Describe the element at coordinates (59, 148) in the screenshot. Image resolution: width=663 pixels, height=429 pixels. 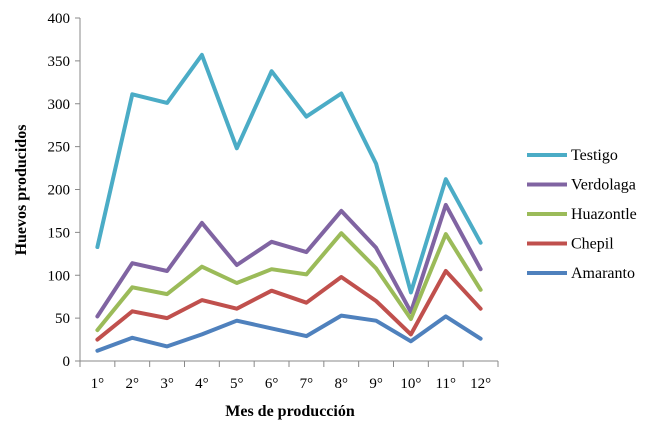
I see `y-tick-label: 250` at that location.